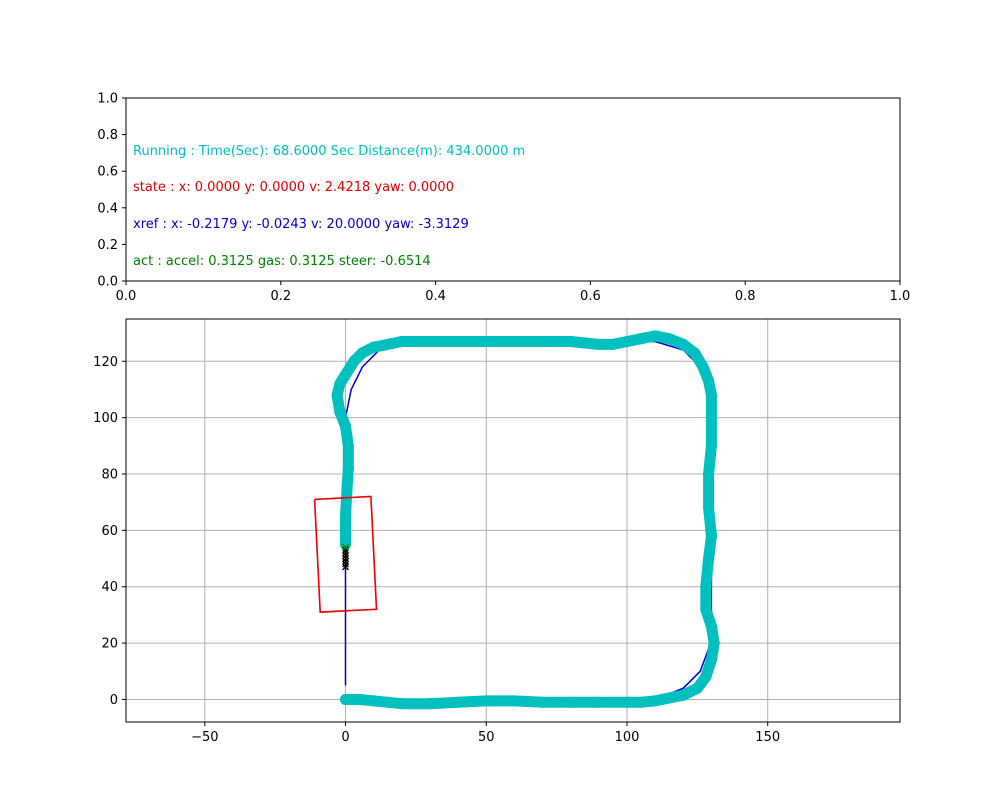 The width and height of the screenshot is (1000, 811). What do you see at coordinates (107, 208) in the screenshot?
I see `y-tick-label: 0.4` at bounding box center [107, 208].